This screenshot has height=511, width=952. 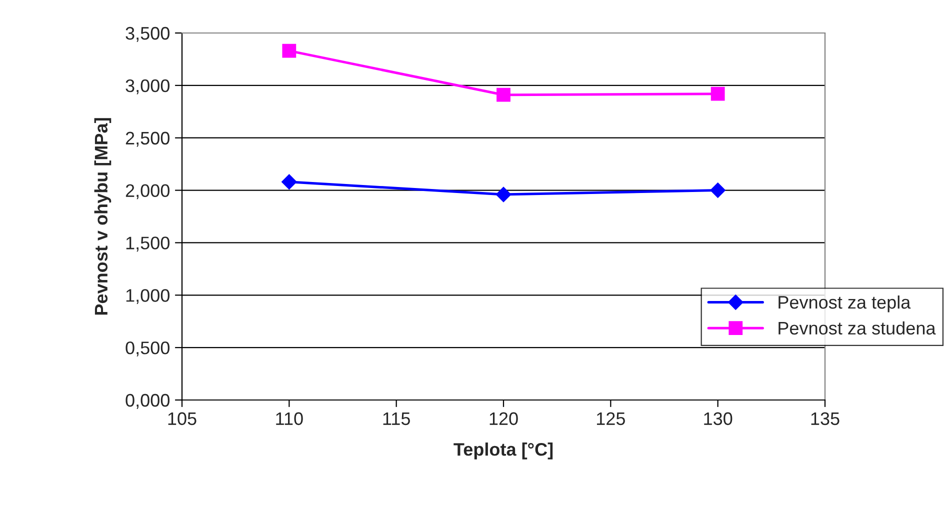 What do you see at coordinates (103, 216) in the screenshot?
I see `y-axis-title: Pevnost v ohybu [MPa]` at bounding box center [103, 216].